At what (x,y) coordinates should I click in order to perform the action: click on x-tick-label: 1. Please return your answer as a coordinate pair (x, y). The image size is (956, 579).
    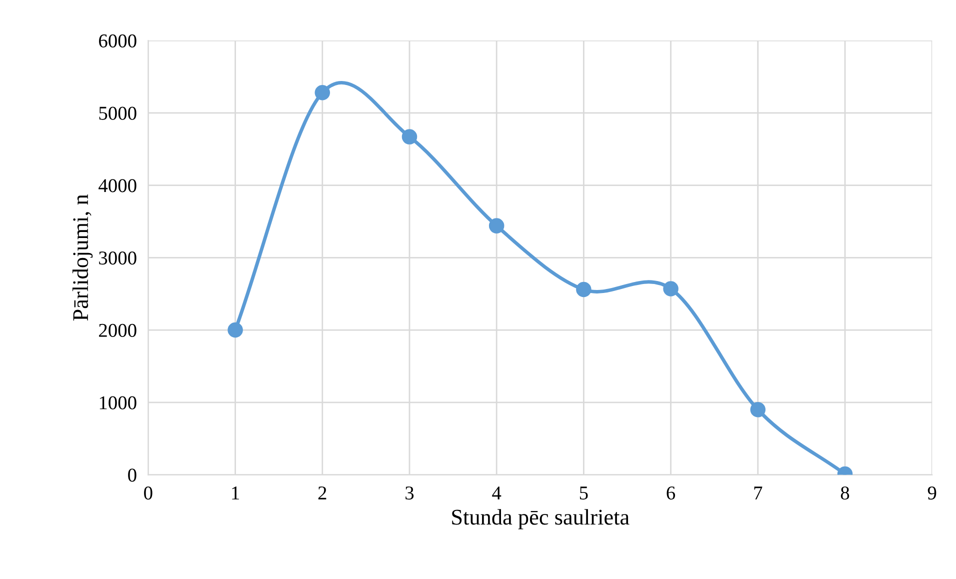
    Looking at the image, I should click on (235, 493).